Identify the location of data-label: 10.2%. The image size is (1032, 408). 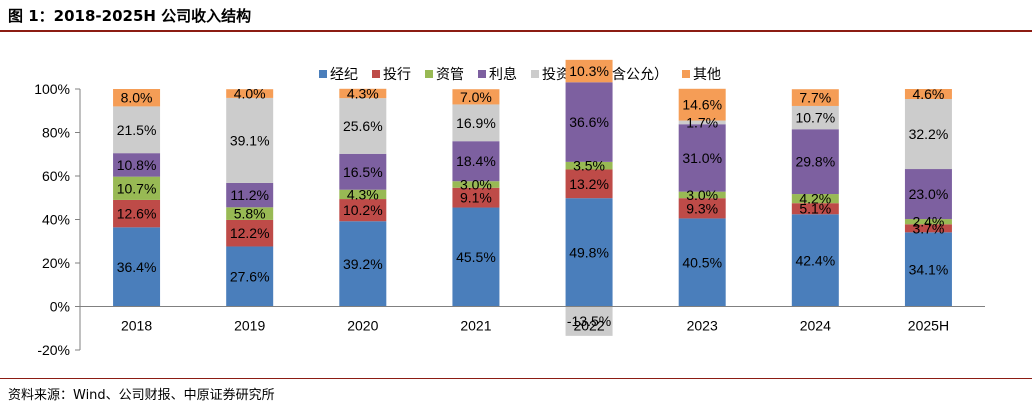
(363, 210).